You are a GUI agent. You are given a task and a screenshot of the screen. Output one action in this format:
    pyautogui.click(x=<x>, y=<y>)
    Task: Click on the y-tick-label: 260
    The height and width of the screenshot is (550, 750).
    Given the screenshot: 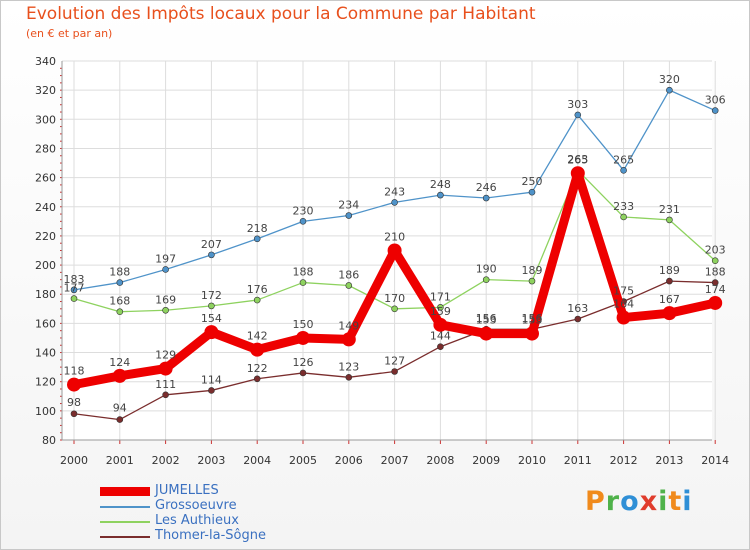 What is the action you would take?
    pyautogui.click(x=45, y=178)
    